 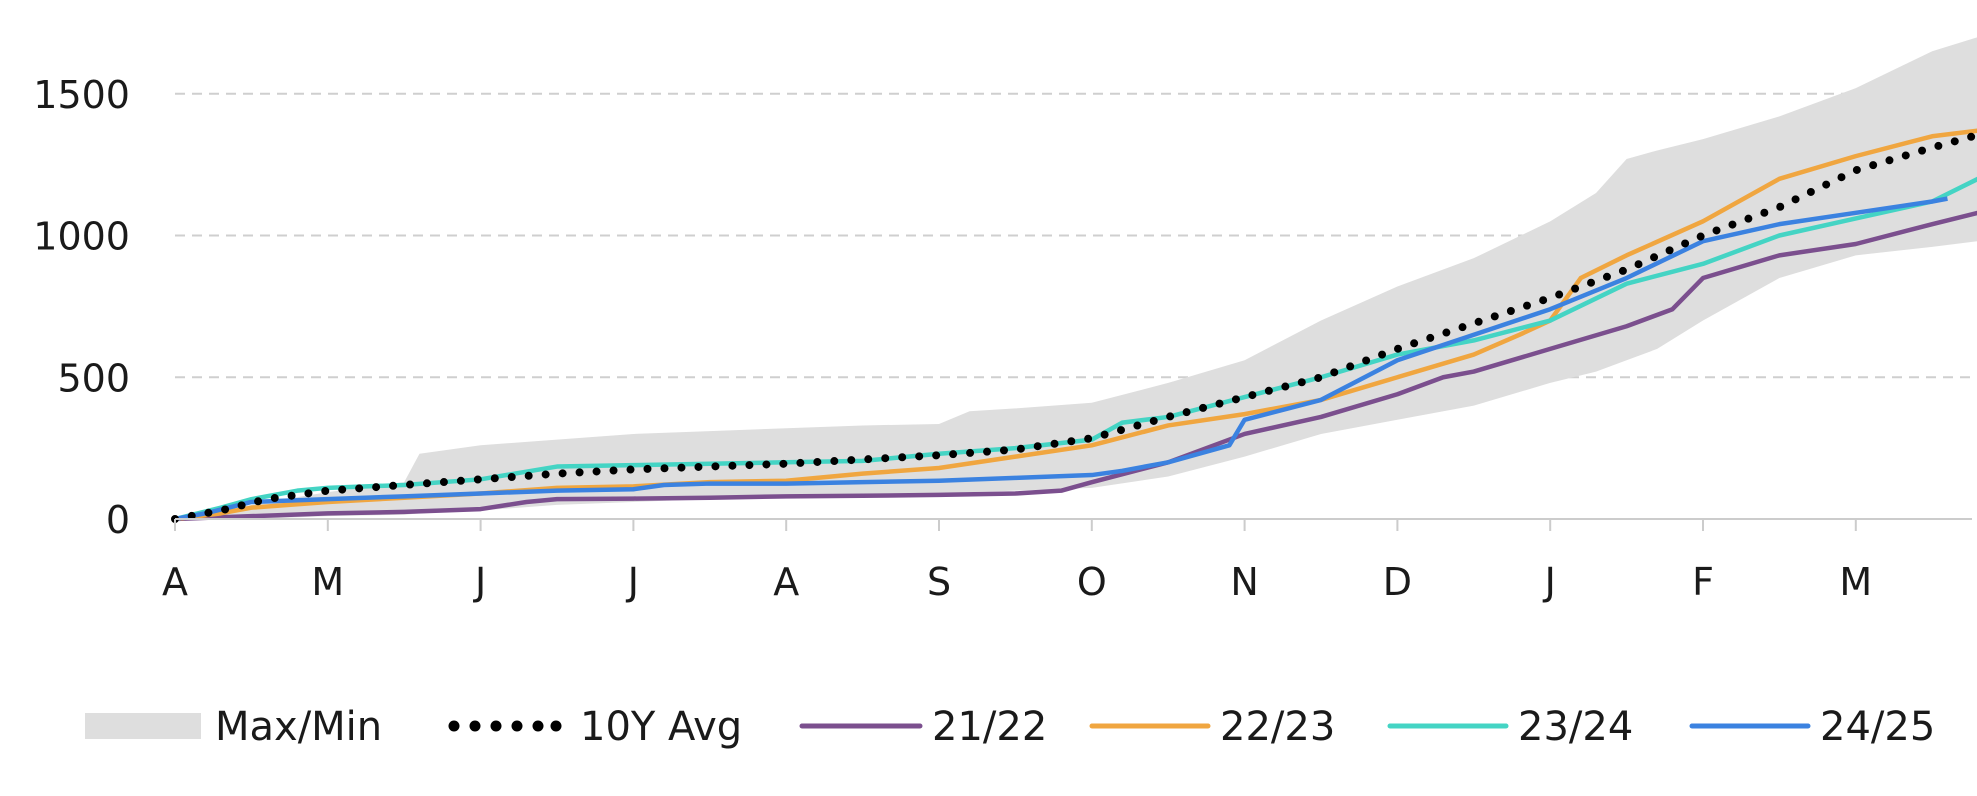 I want to click on x-tick-label-4: A, so click(x=786, y=582).